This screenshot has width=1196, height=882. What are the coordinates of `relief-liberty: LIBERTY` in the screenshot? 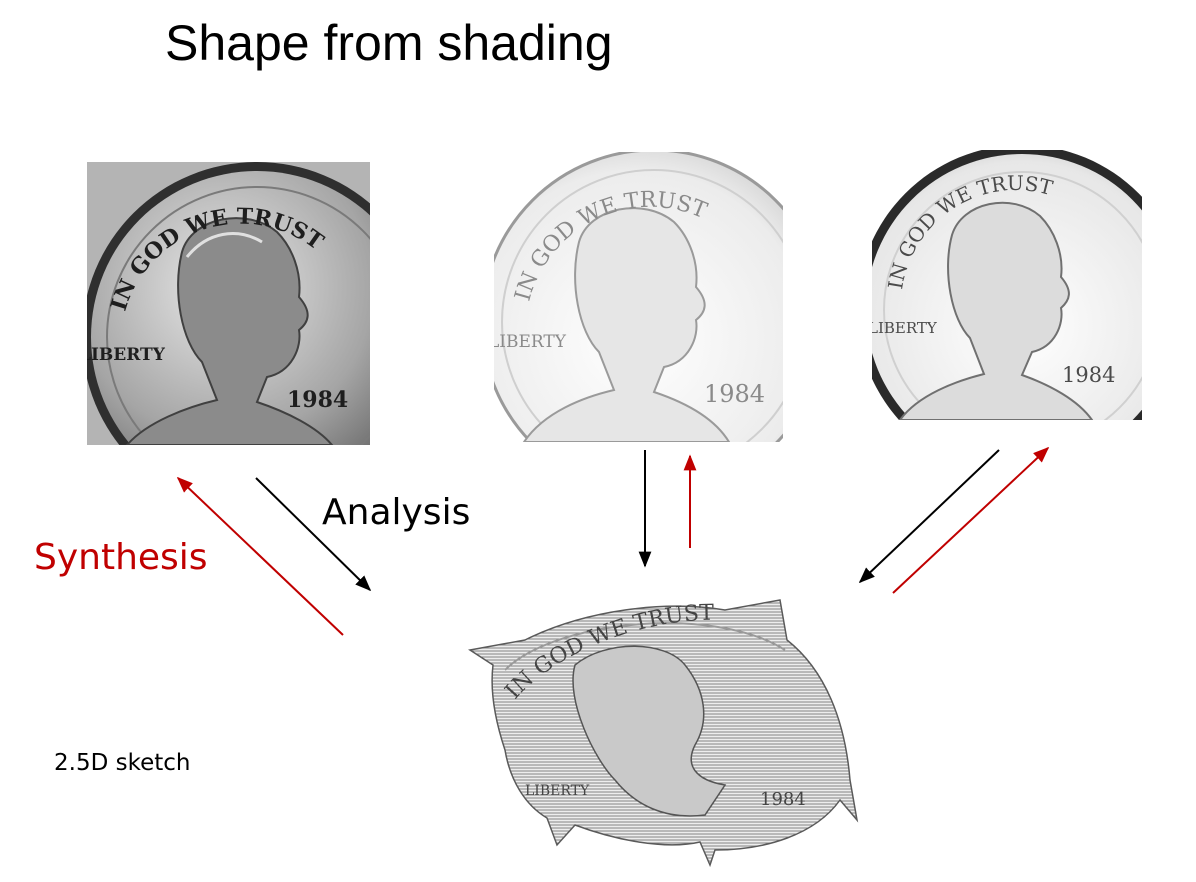 It's located at (557, 791).